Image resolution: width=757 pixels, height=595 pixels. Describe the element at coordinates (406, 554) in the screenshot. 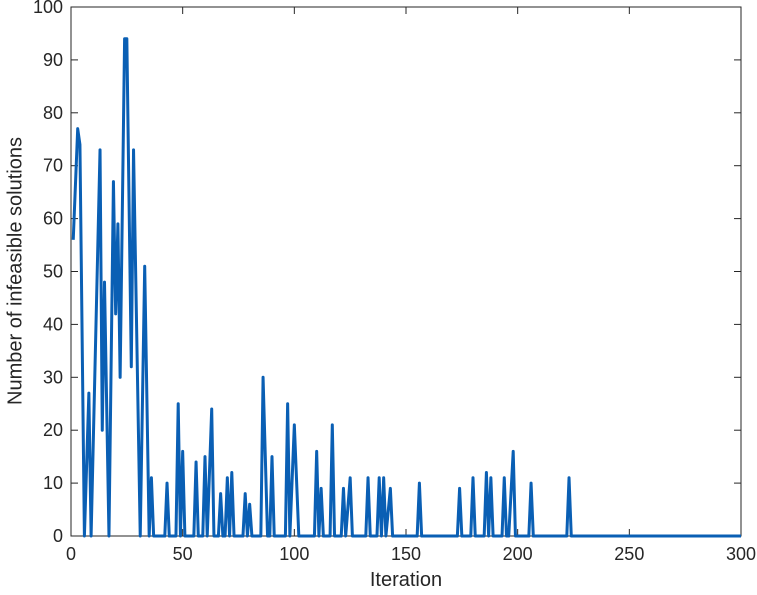

I see `x-tick-label: 150` at that location.